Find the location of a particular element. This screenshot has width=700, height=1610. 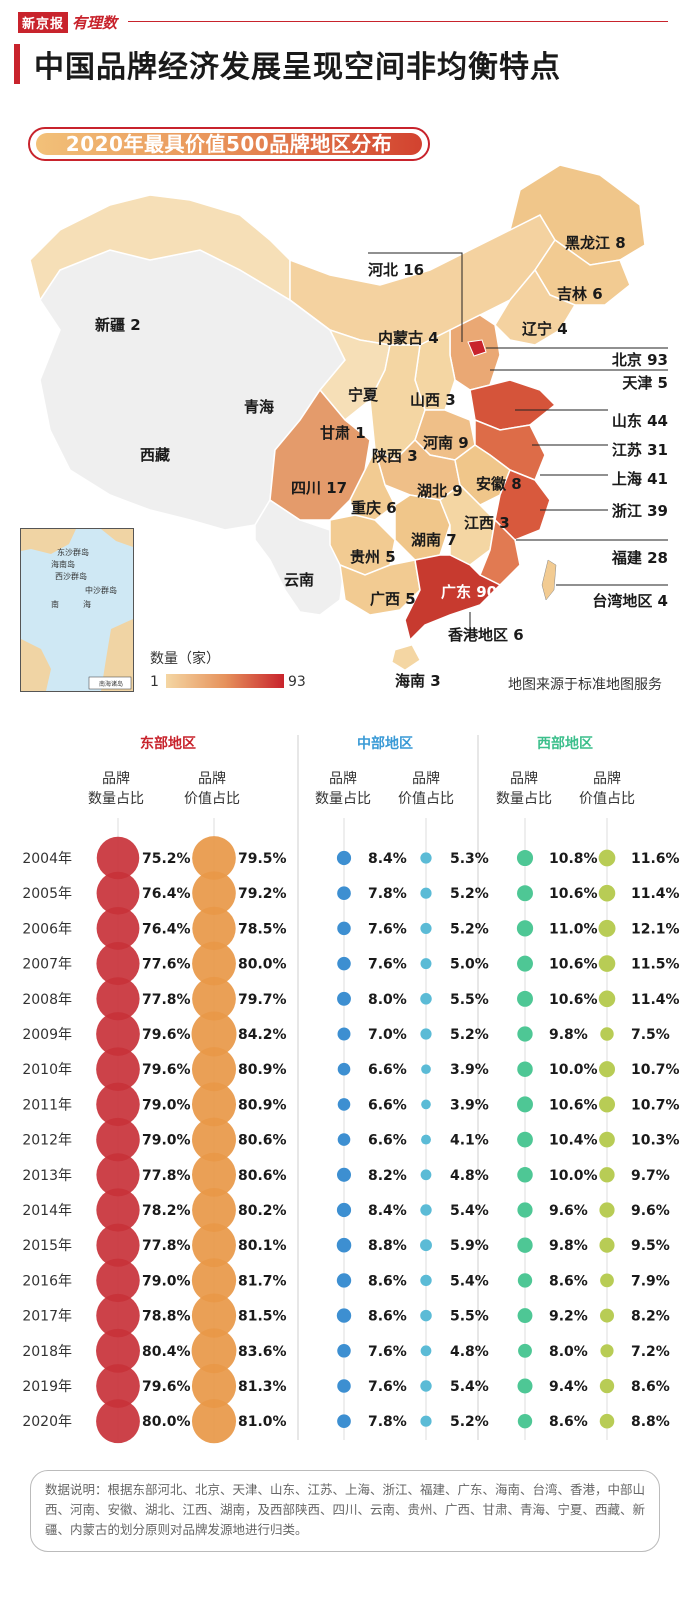

value-label-2-0-14: 8.0% is located at coordinates (568, 1352).